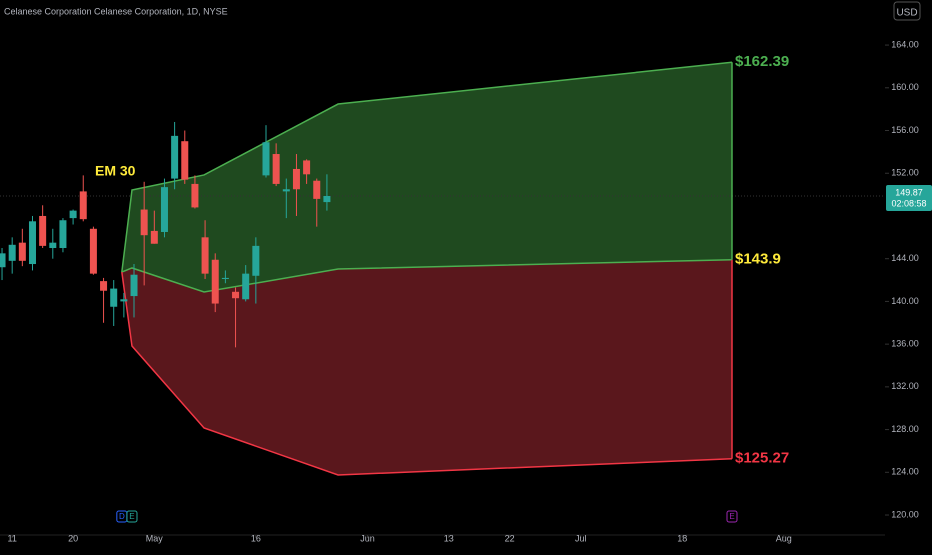 This screenshot has width=932, height=555. I want to click on x-tick-label: 20, so click(73, 538).